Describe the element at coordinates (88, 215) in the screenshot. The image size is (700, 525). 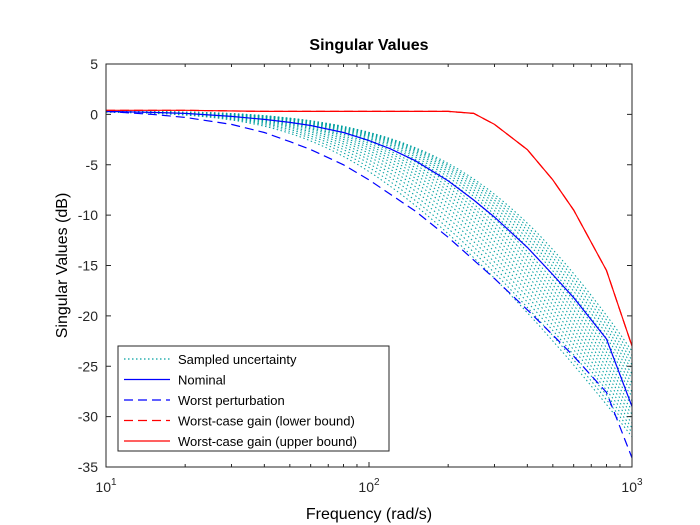
I see `y-tick-label: -10` at that location.